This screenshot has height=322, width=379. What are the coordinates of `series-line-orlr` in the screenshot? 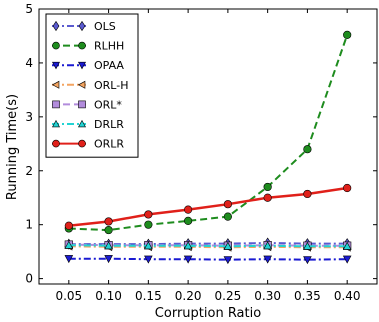 It's located at (208, 207).